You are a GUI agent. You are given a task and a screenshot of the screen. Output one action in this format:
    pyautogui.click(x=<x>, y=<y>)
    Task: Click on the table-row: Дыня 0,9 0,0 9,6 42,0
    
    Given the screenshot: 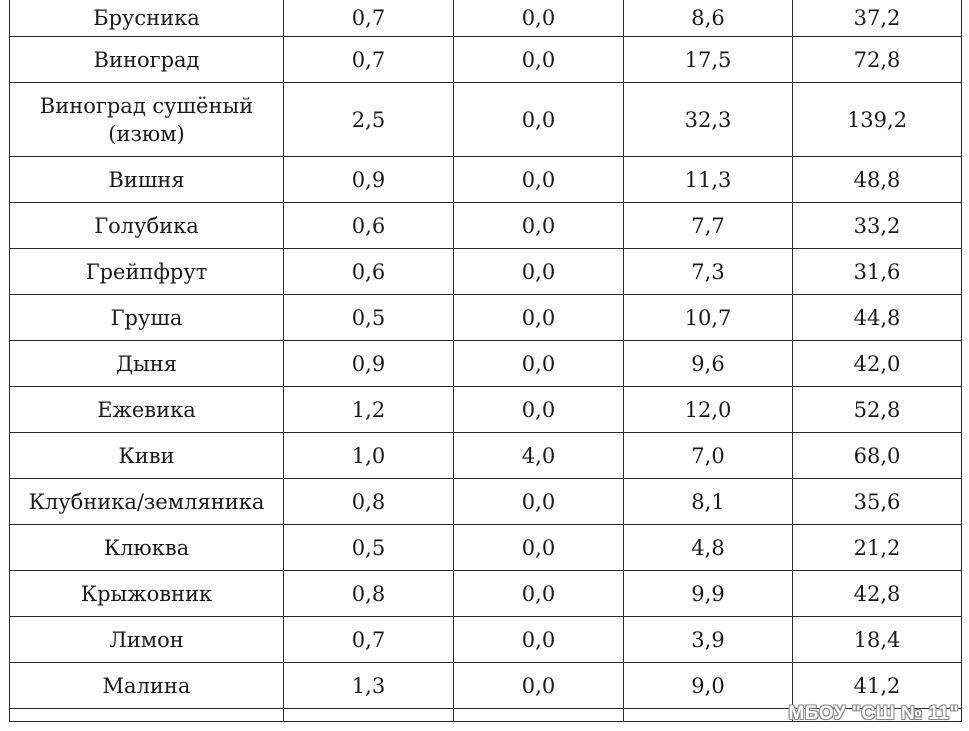 What is the action you would take?
    pyautogui.click(x=485, y=363)
    